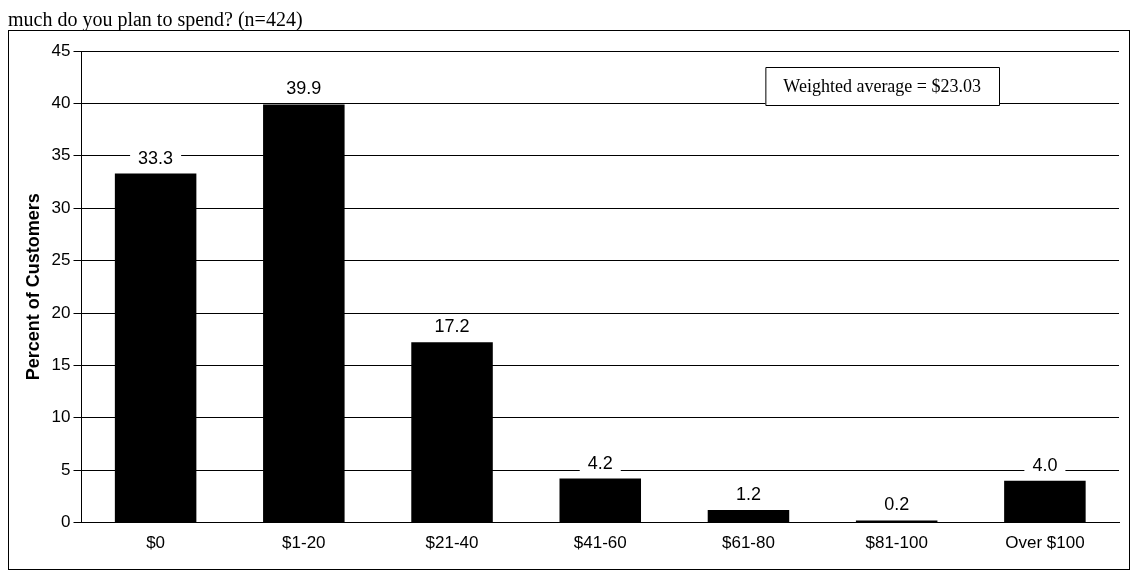 This screenshot has width=1148, height=579. Describe the element at coordinates (452, 543) in the screenshot. I see `x-tick-label: $21-40` at that location.